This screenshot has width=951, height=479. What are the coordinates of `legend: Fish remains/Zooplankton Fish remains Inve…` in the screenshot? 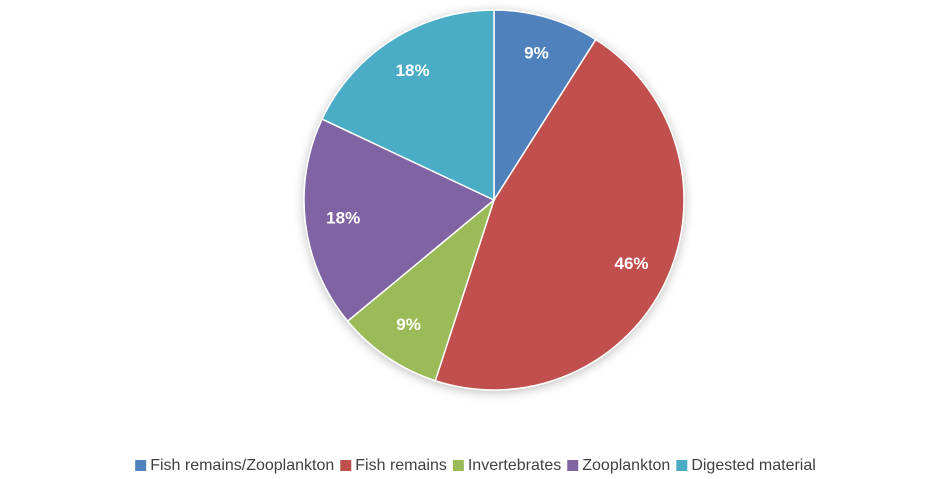 It's located at (475, 465).